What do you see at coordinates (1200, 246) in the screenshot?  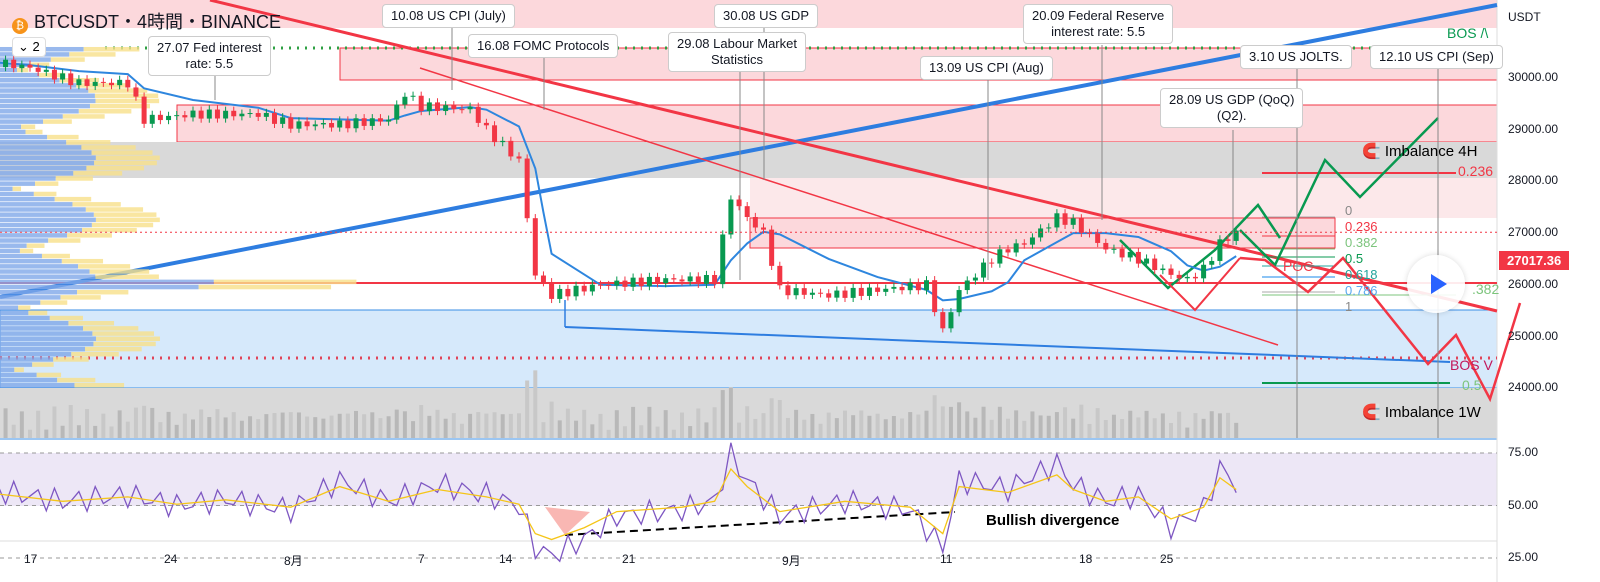 I see `green-zigzag` at bounding box center [1200, 246].